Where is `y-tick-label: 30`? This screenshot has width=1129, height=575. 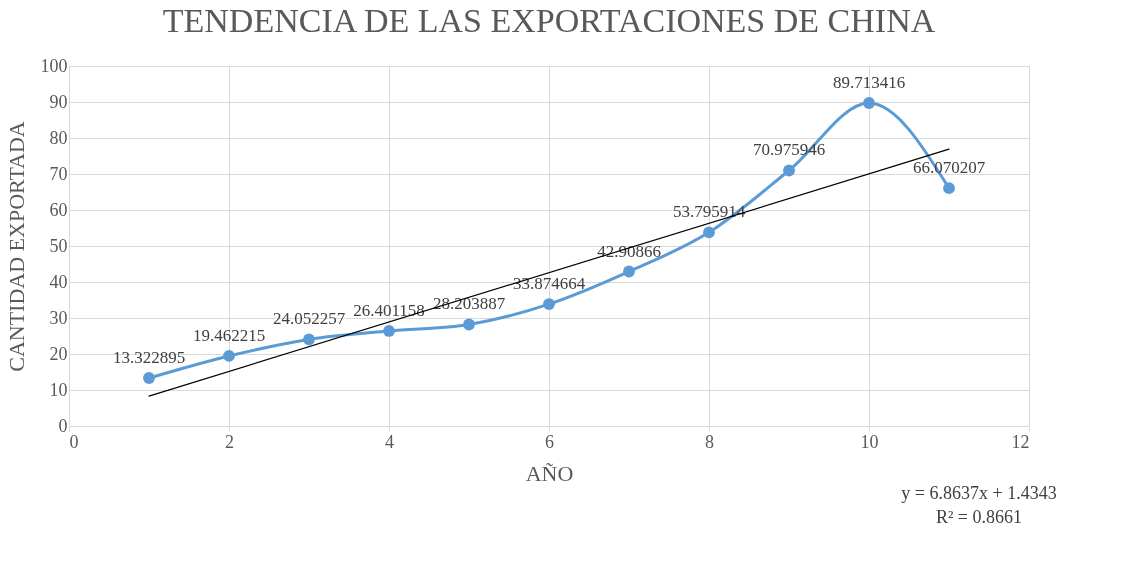 y-tick-label: 30 is located at coordinates (58, 317).